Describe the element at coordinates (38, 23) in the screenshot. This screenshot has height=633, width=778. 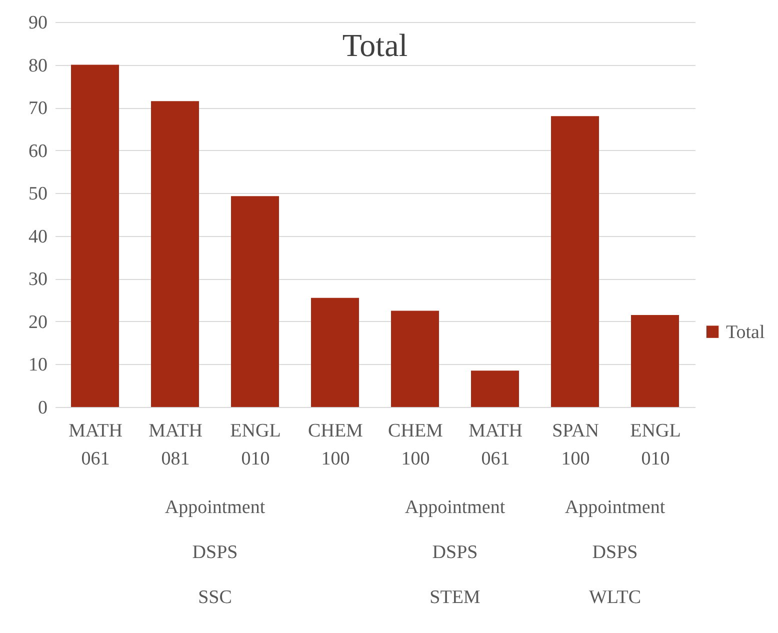
I see `y-tick-label: 90` at that location.